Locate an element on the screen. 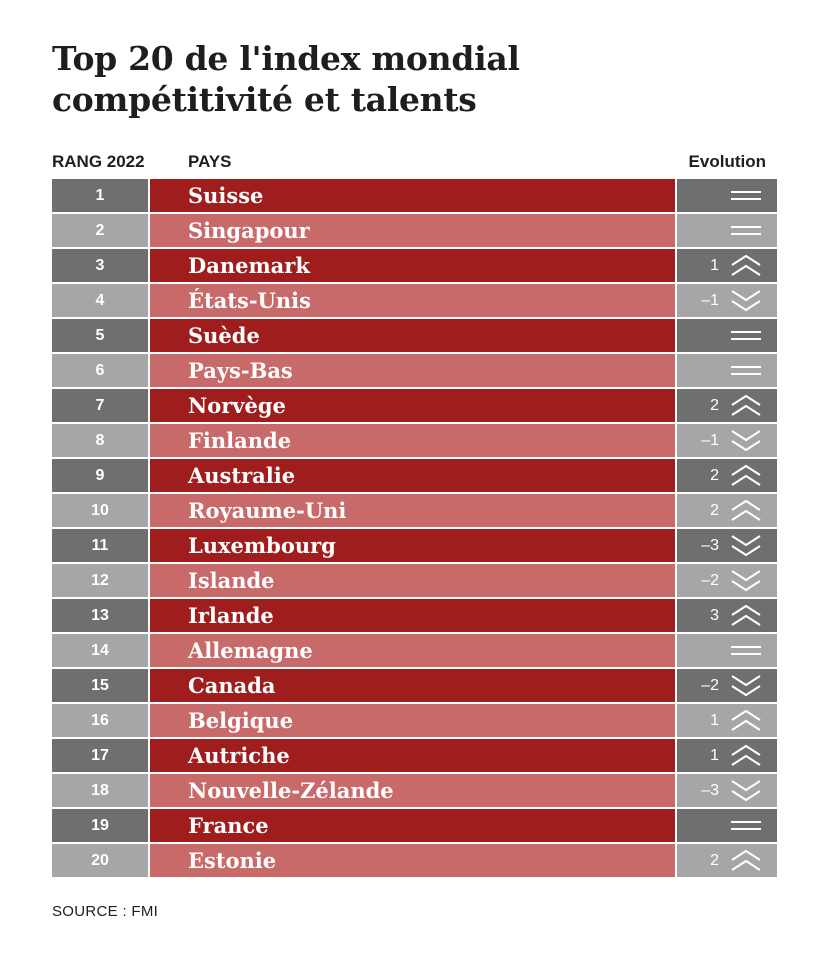  country-cell: Suisse is located at coordinates (412, 195).